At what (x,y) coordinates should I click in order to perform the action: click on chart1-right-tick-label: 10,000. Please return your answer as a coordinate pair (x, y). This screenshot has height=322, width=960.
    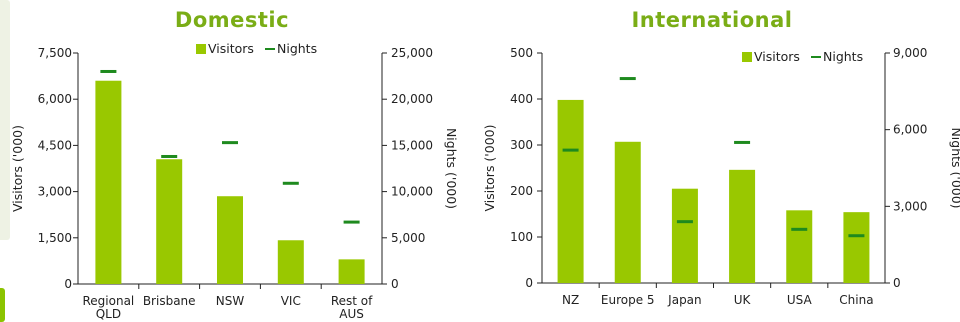
    Looking at the image, I should click on (412, 192).